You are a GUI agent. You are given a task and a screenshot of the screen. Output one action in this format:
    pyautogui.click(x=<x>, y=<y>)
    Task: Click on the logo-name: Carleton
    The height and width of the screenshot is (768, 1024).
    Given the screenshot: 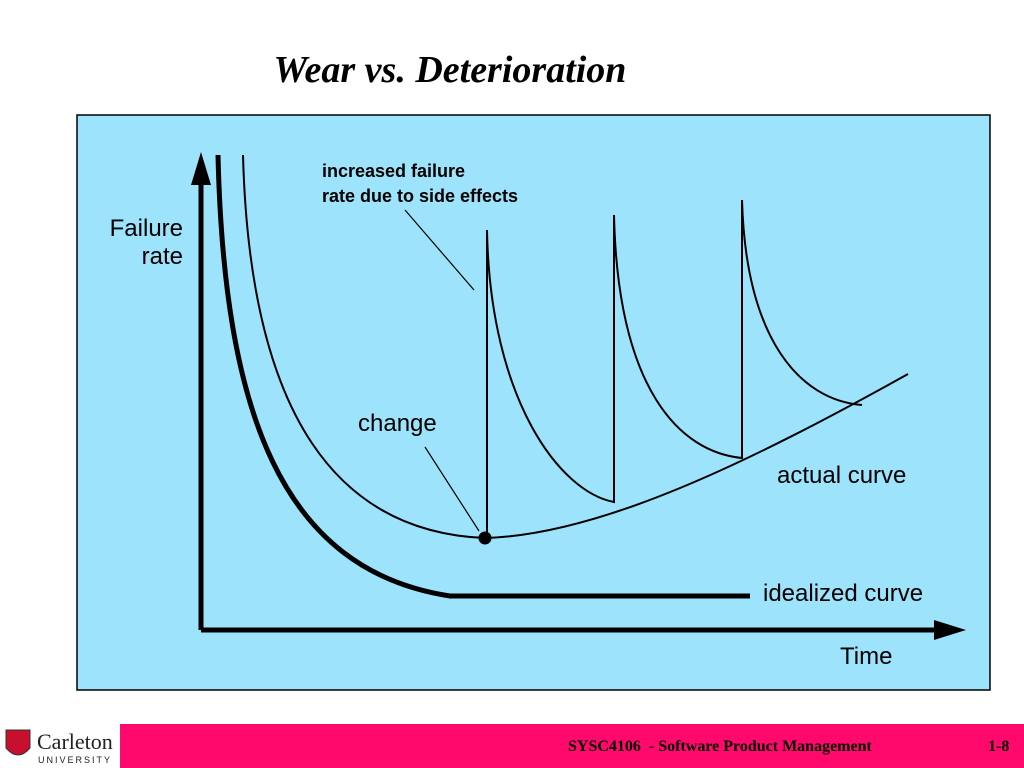 What is the action you would take?
    pyautogui.click(x=75, y=741)
    